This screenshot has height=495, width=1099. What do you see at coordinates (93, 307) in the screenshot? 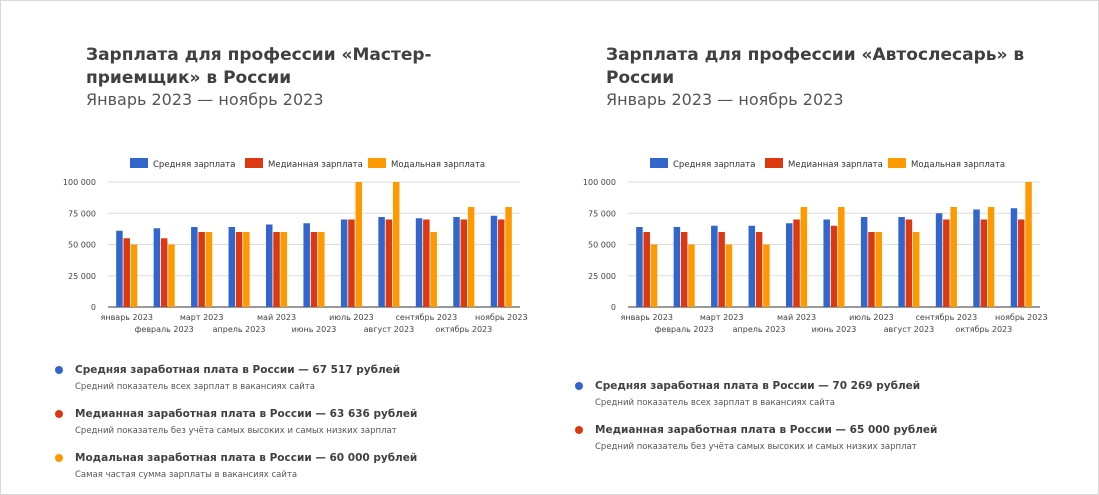
I see `y-tick-label: 0` at bounding box center [93, 307].